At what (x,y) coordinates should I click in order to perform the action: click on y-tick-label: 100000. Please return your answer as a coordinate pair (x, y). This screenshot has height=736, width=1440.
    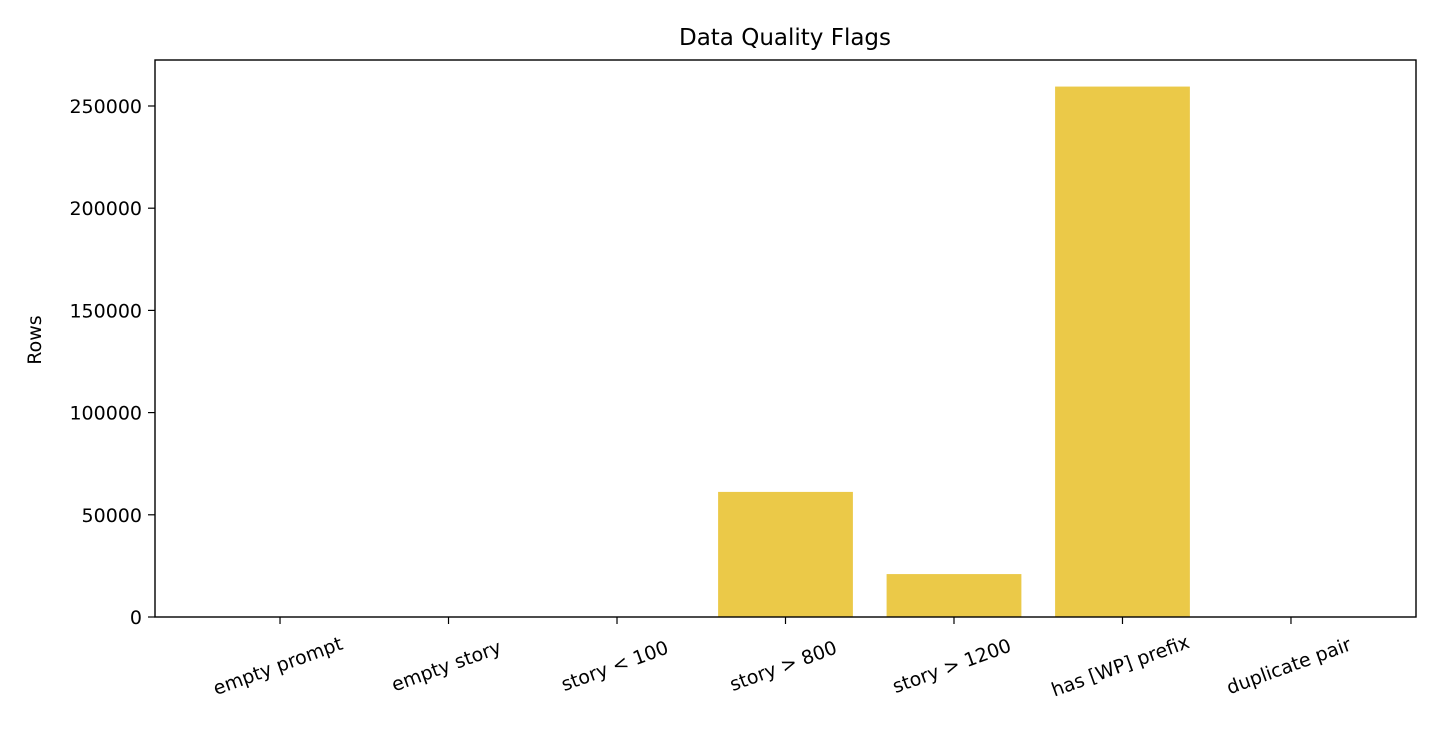
    Looking at the image, I should click on (105, 414).